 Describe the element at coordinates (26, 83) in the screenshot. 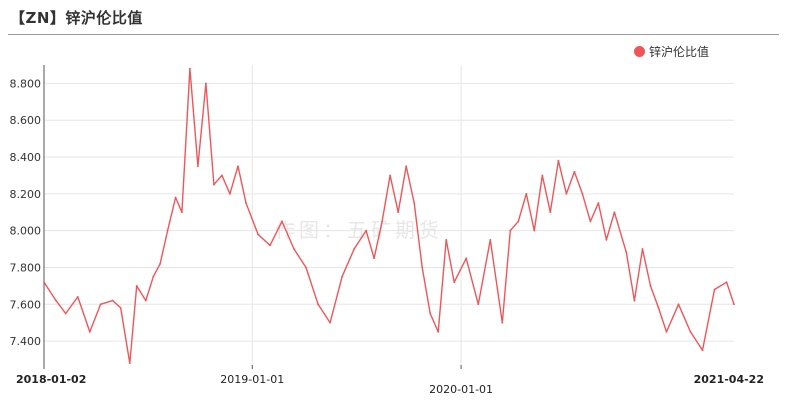

I see `y-tick-label: 8.800` at that location.